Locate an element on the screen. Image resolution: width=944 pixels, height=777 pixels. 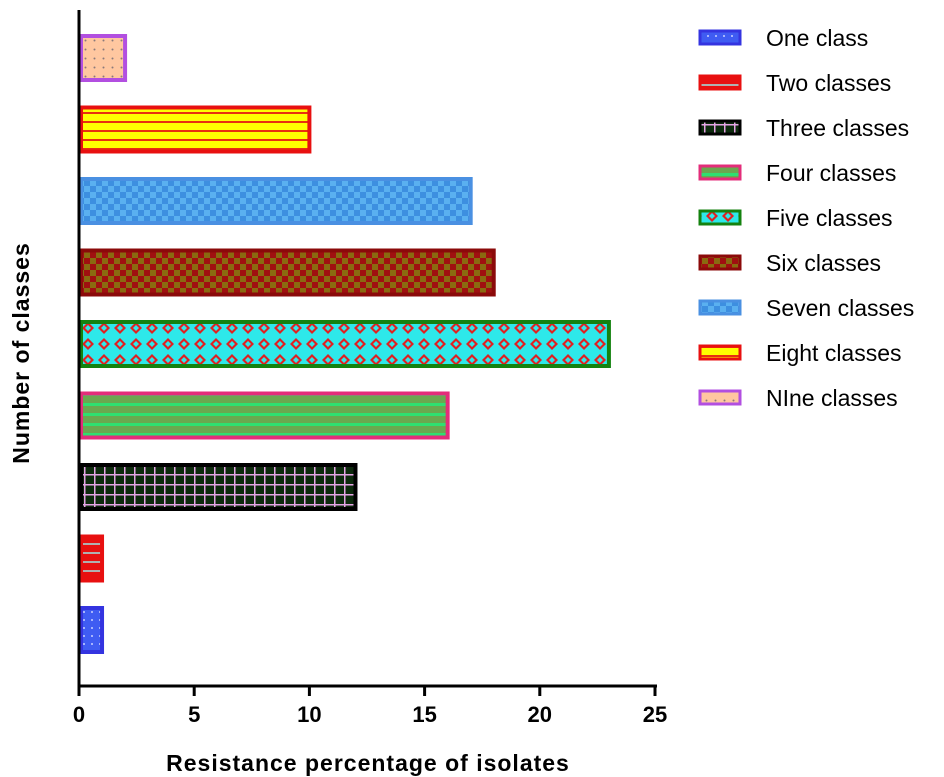
legend-label: Seven classes is located at coordinates (840, 308).